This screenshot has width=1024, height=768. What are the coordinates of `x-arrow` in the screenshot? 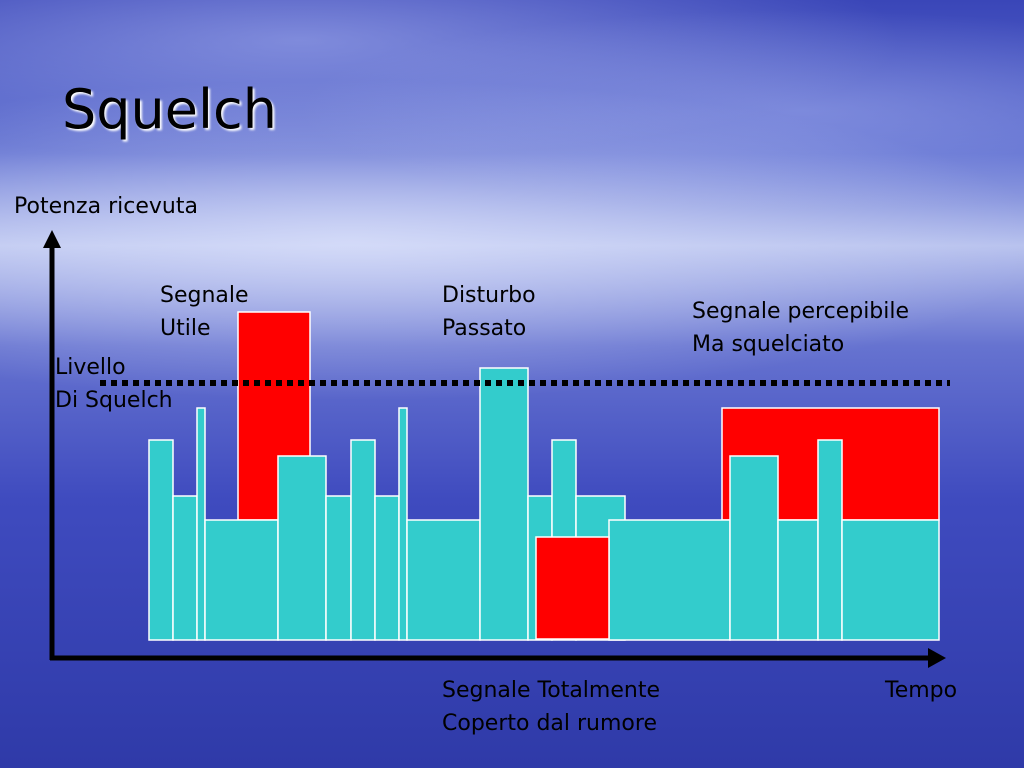 It's located at (937, 658).